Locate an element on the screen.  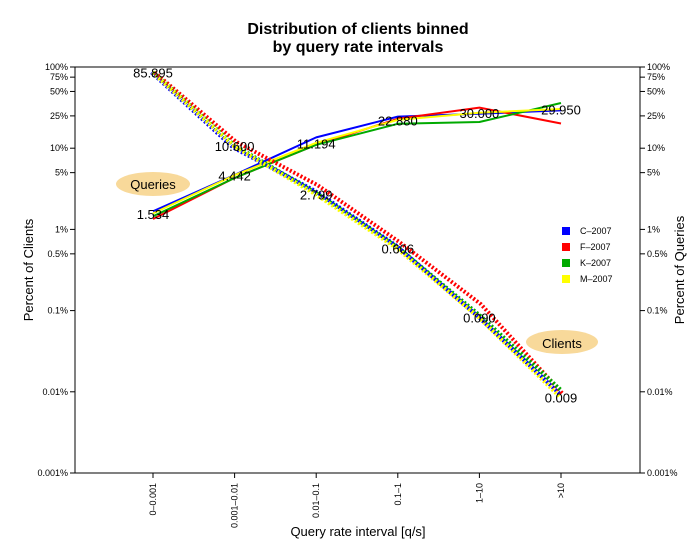
y-axis-left: 100%75% 50% 25% 10% 5% 1% 0.5% 0.1% 0.01% 0.001% is located at coordinates (56, 270).